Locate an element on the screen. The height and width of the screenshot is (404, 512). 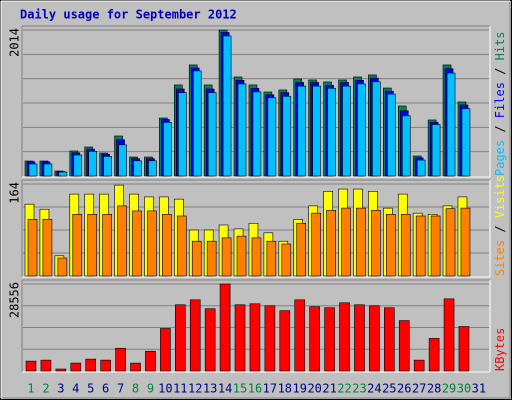
x-tick-label: 27 is located at coordinates (419, 389).